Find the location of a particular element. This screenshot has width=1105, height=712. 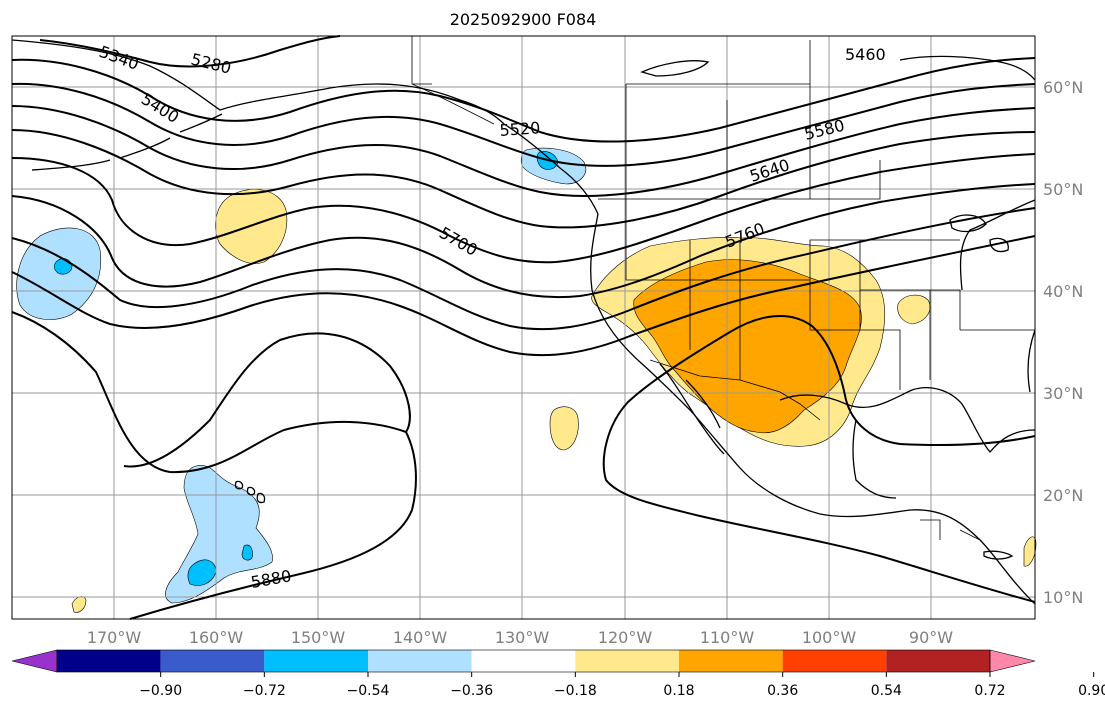

lon-label: 170°W is located at coordinates (114, 637).